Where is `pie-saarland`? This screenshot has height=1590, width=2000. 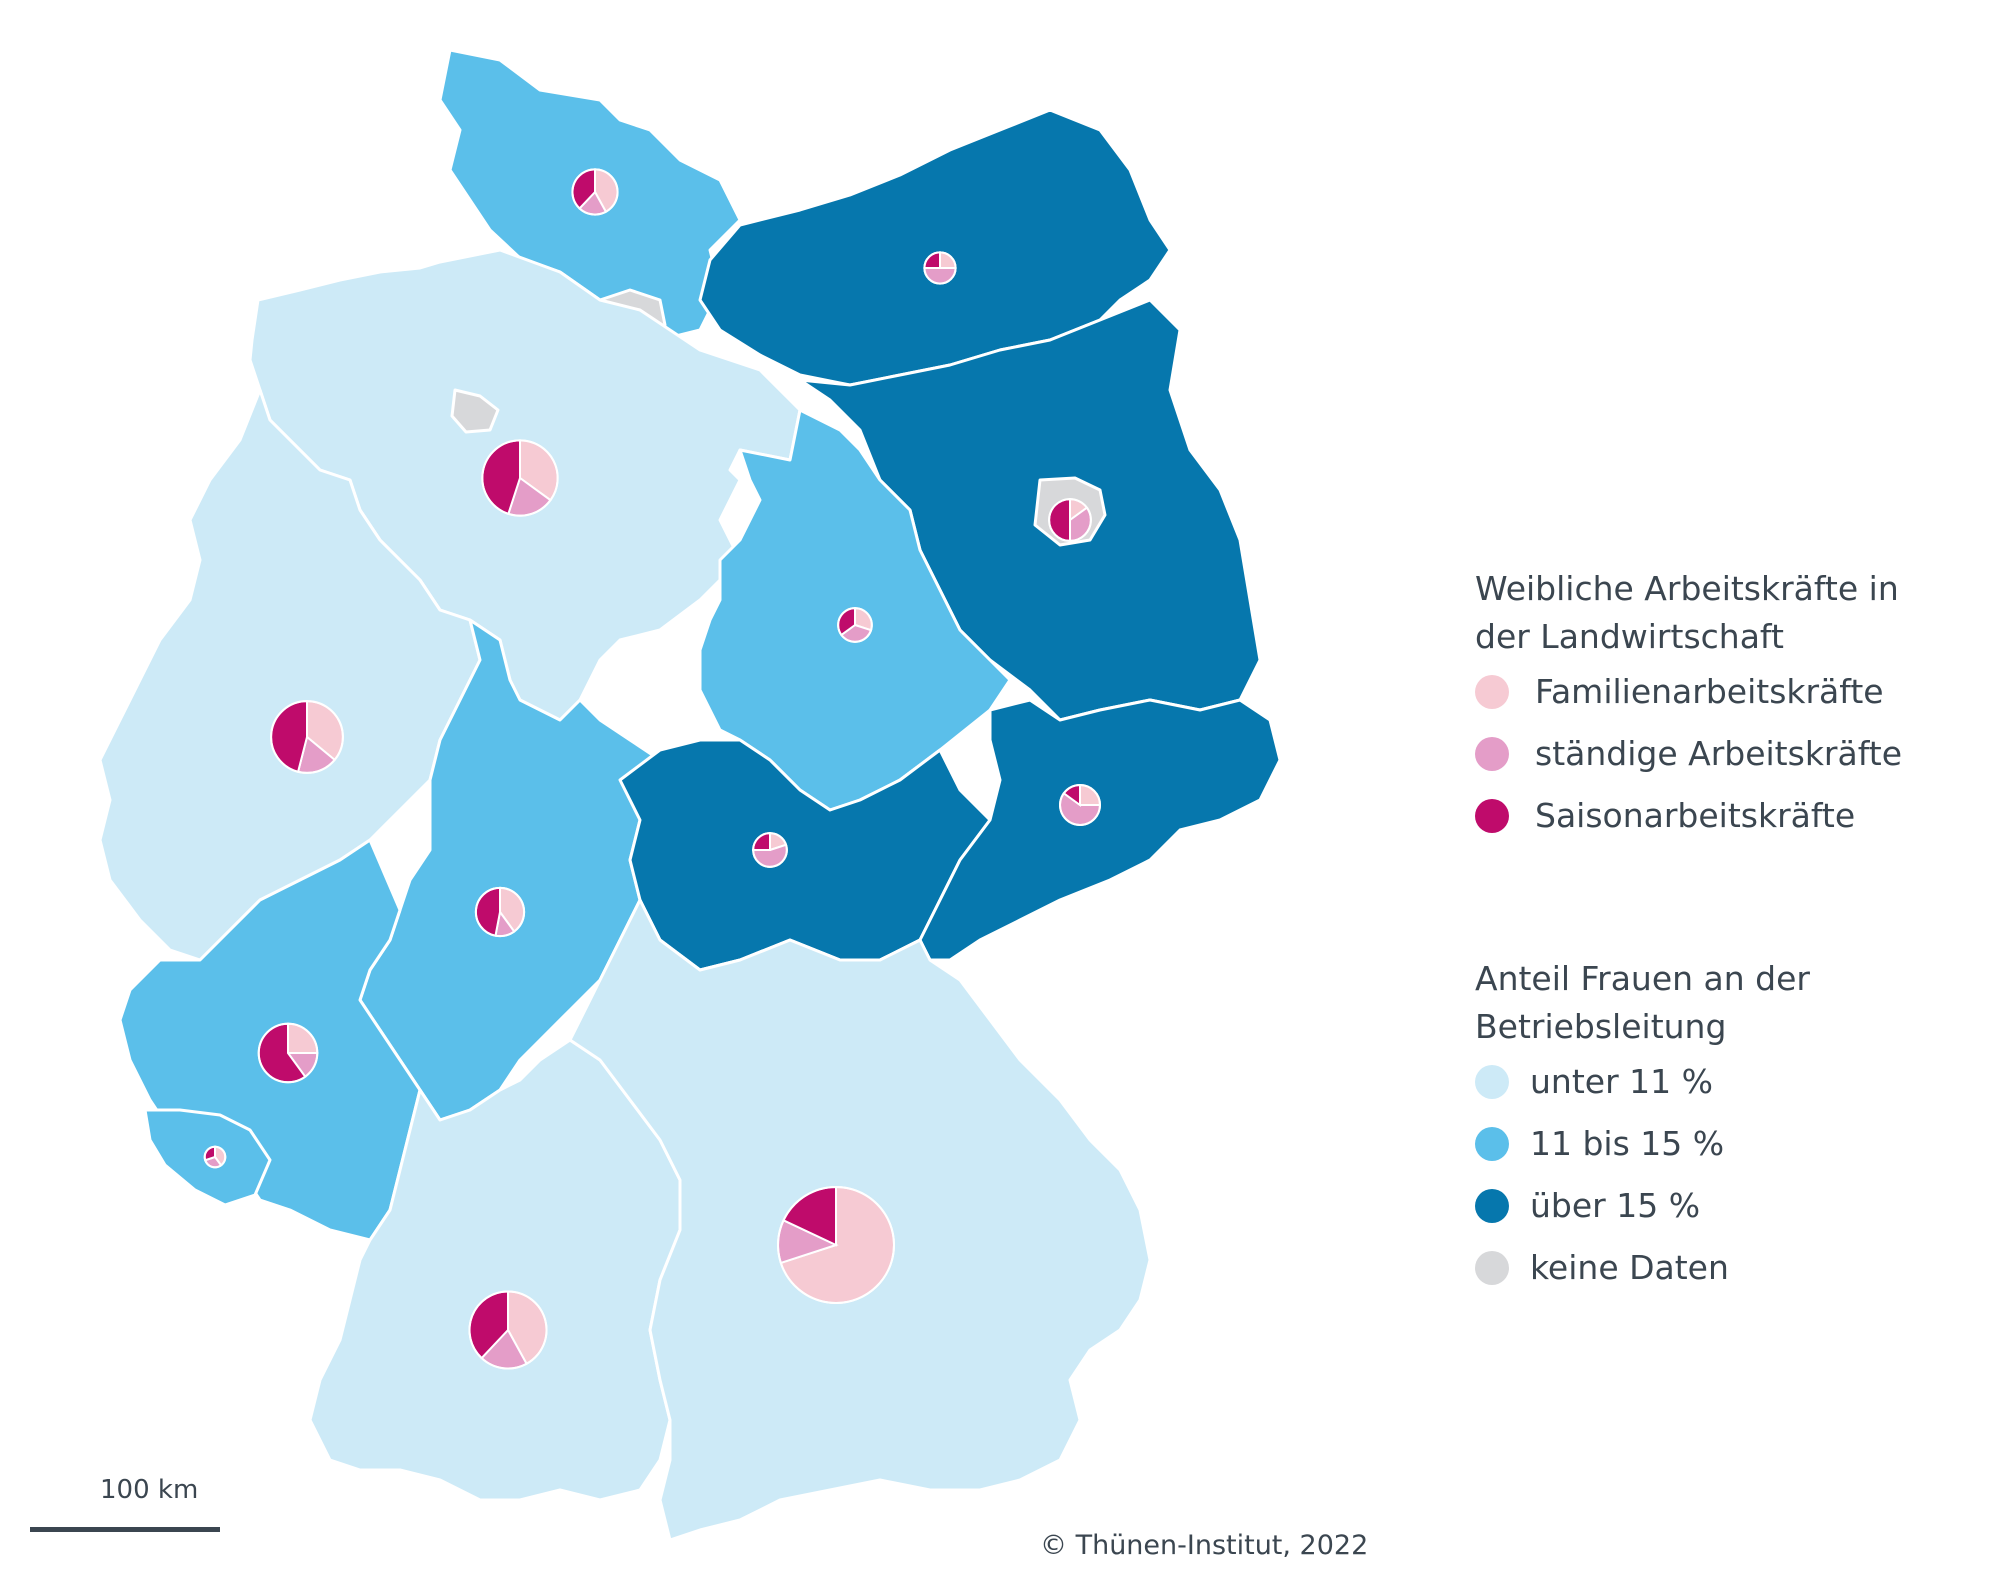 pie-saarland is located at coordinates (215, 1157).